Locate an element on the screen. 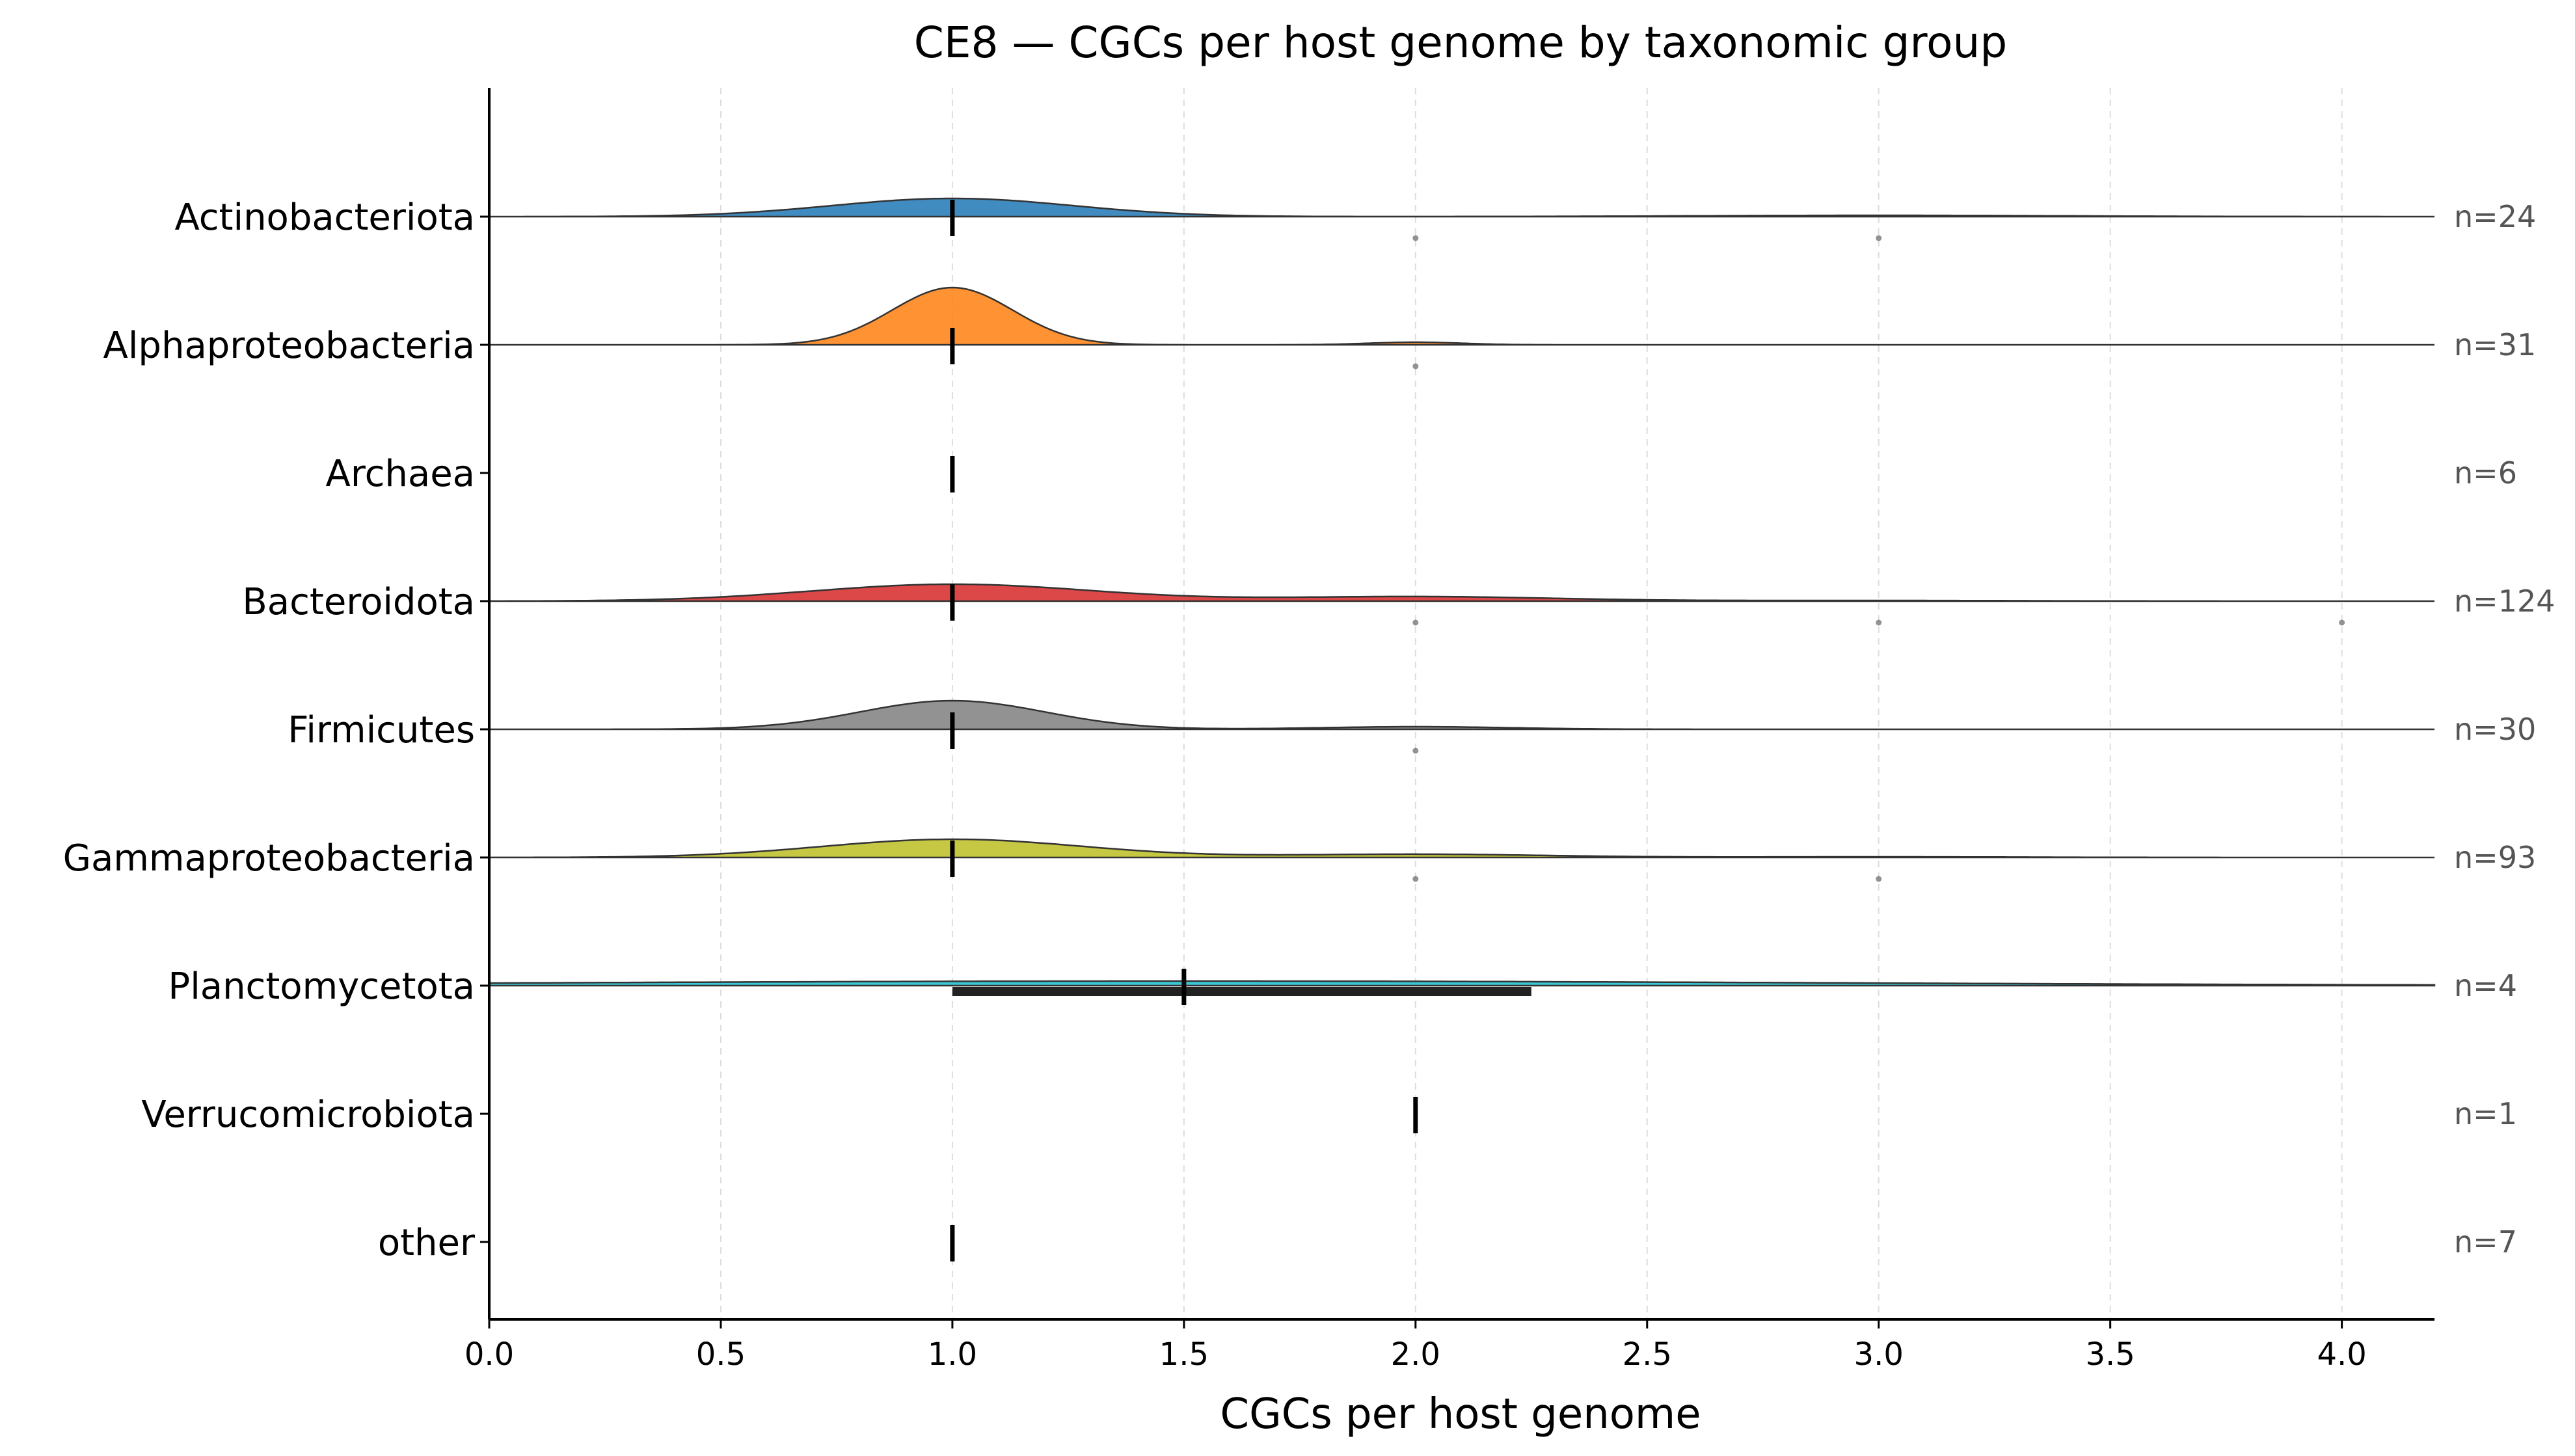 This screenshot has height=1456, width=2575. ridge-verrucomicrobiota: Verrucomicrobiota n=1 is located at coordinates (1329, 1115).